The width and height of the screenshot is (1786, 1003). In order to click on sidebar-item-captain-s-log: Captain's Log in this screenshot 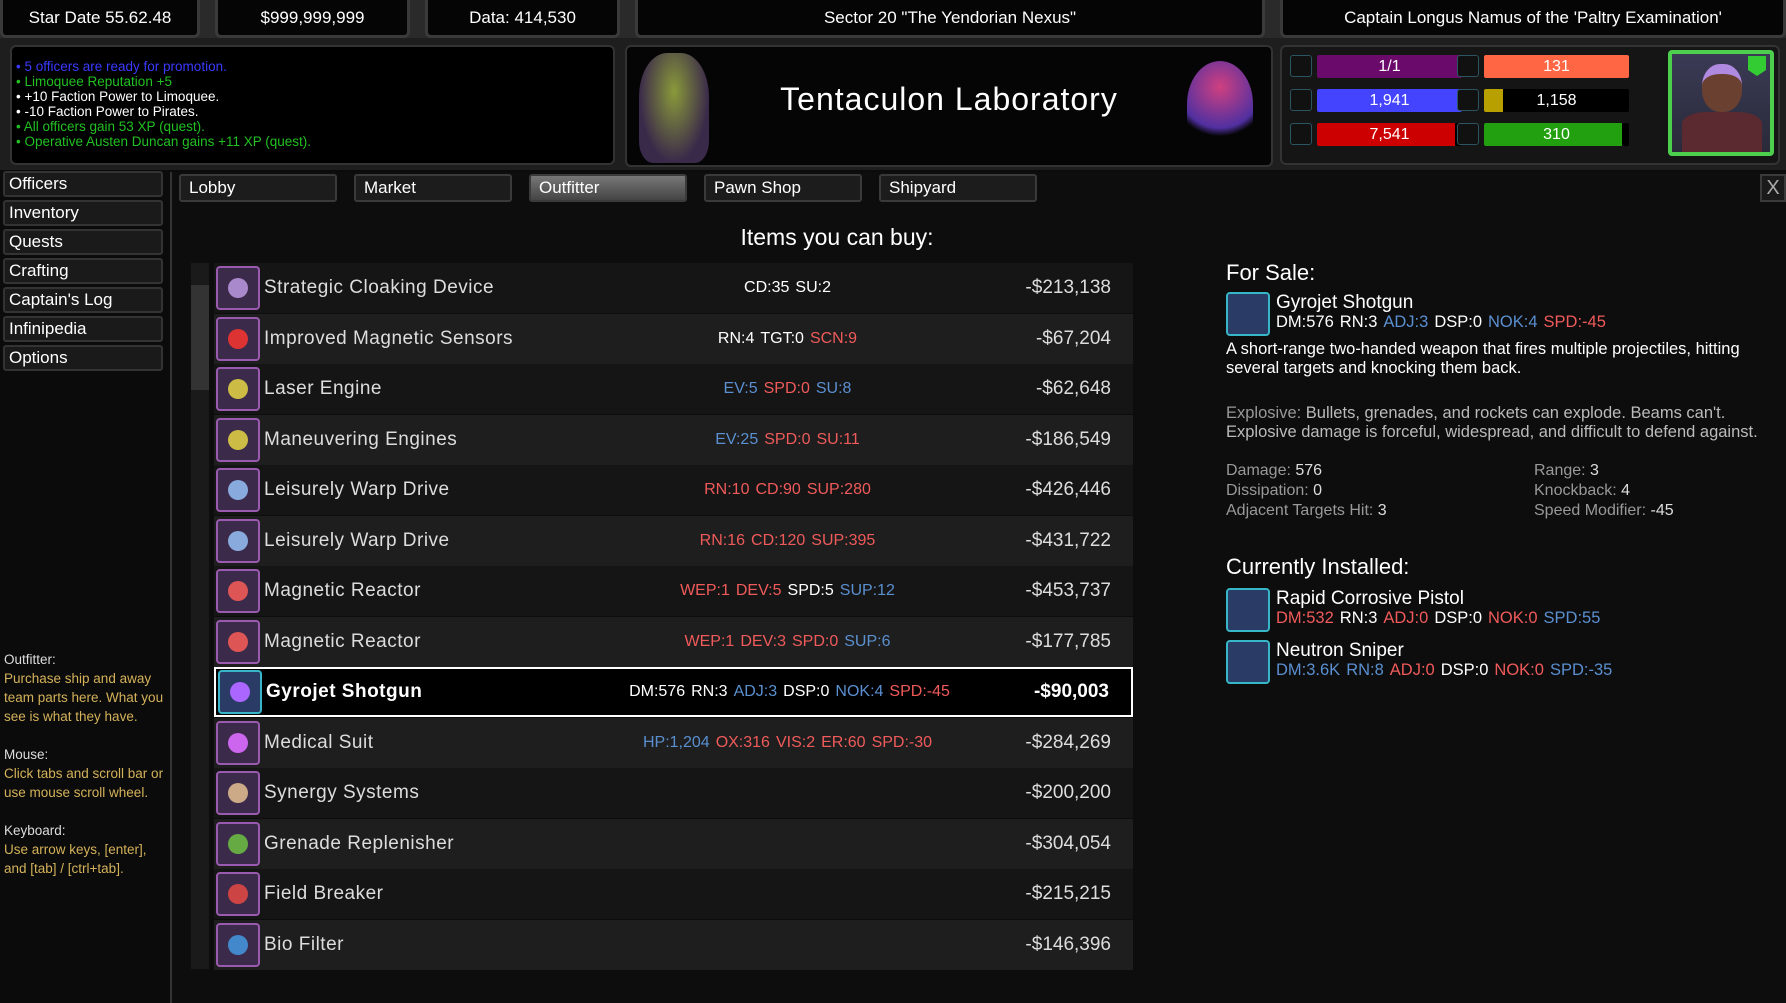, I will do `click(83, 300)`.